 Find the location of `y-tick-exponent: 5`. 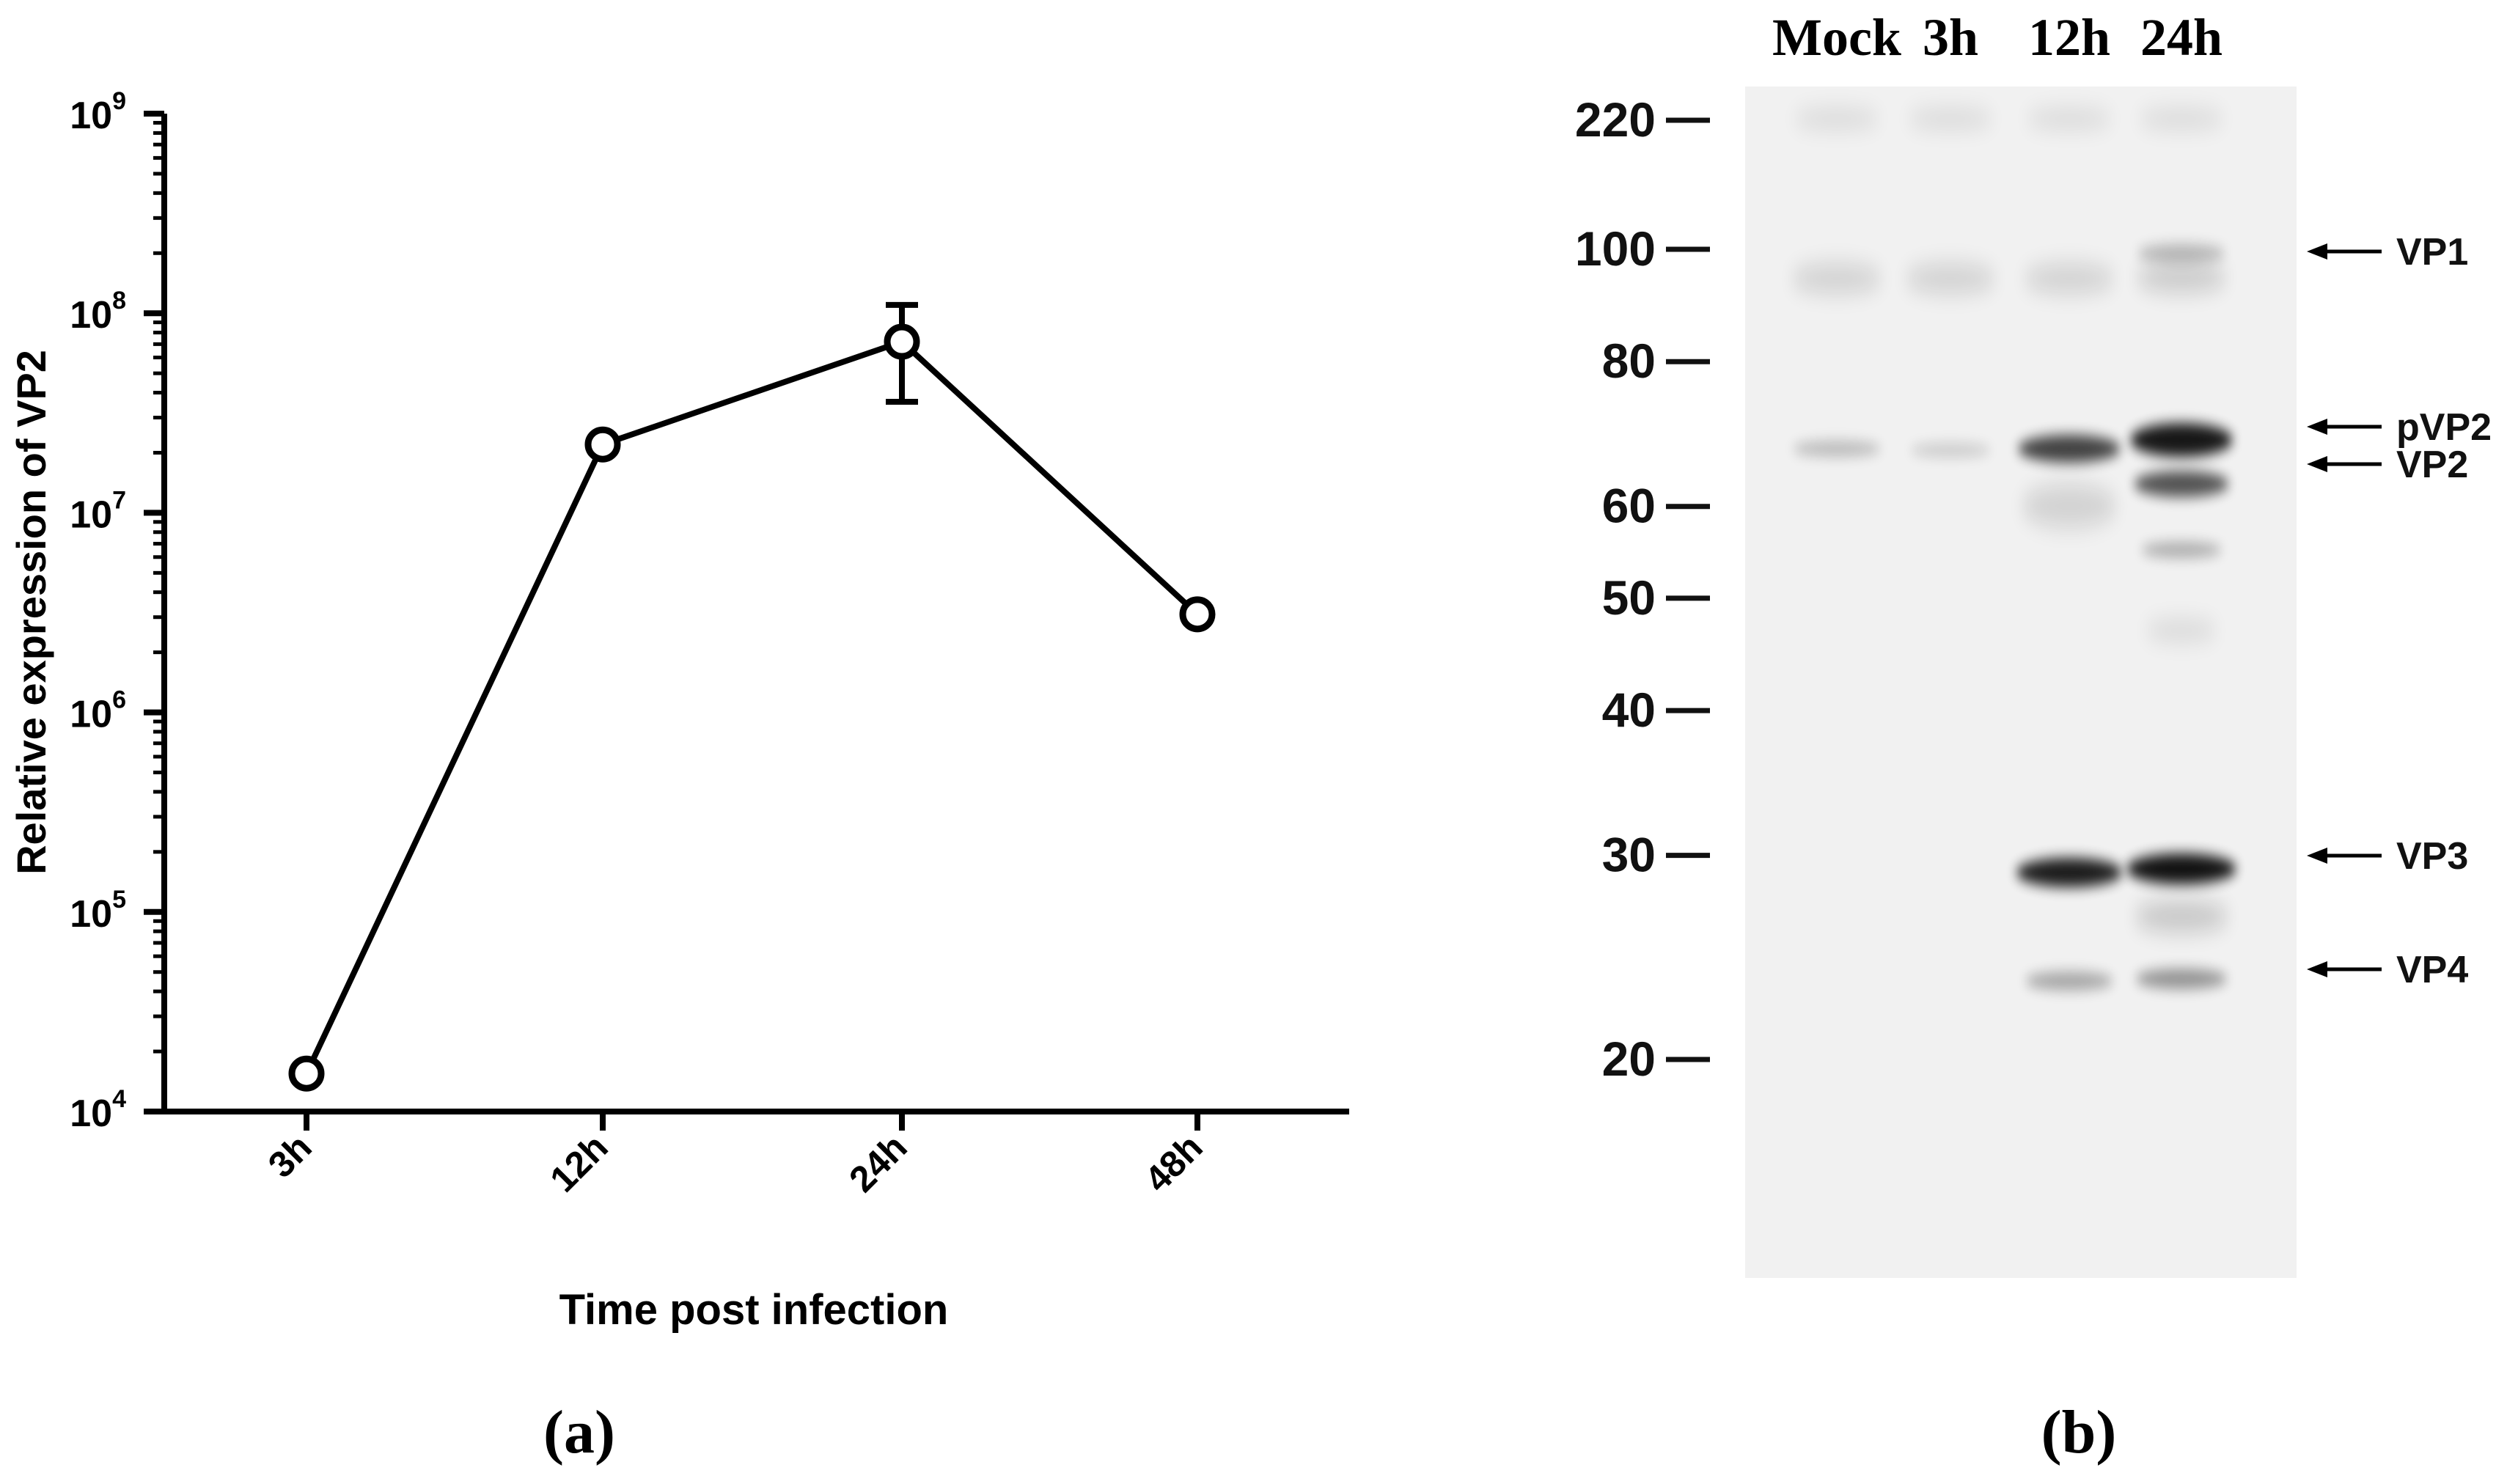

y-tick-exponent: 5 is located at coordinates (119, 900).